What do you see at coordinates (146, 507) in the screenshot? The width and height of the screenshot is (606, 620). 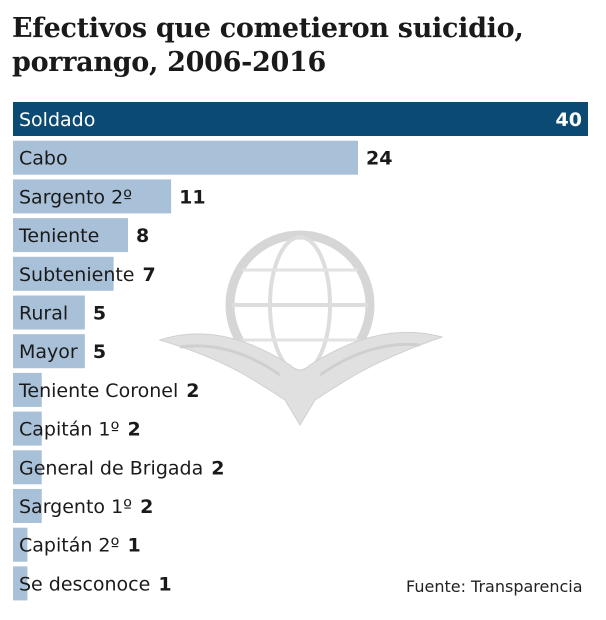 I see `value-label-11: 2` at bounding box center [146, 507].